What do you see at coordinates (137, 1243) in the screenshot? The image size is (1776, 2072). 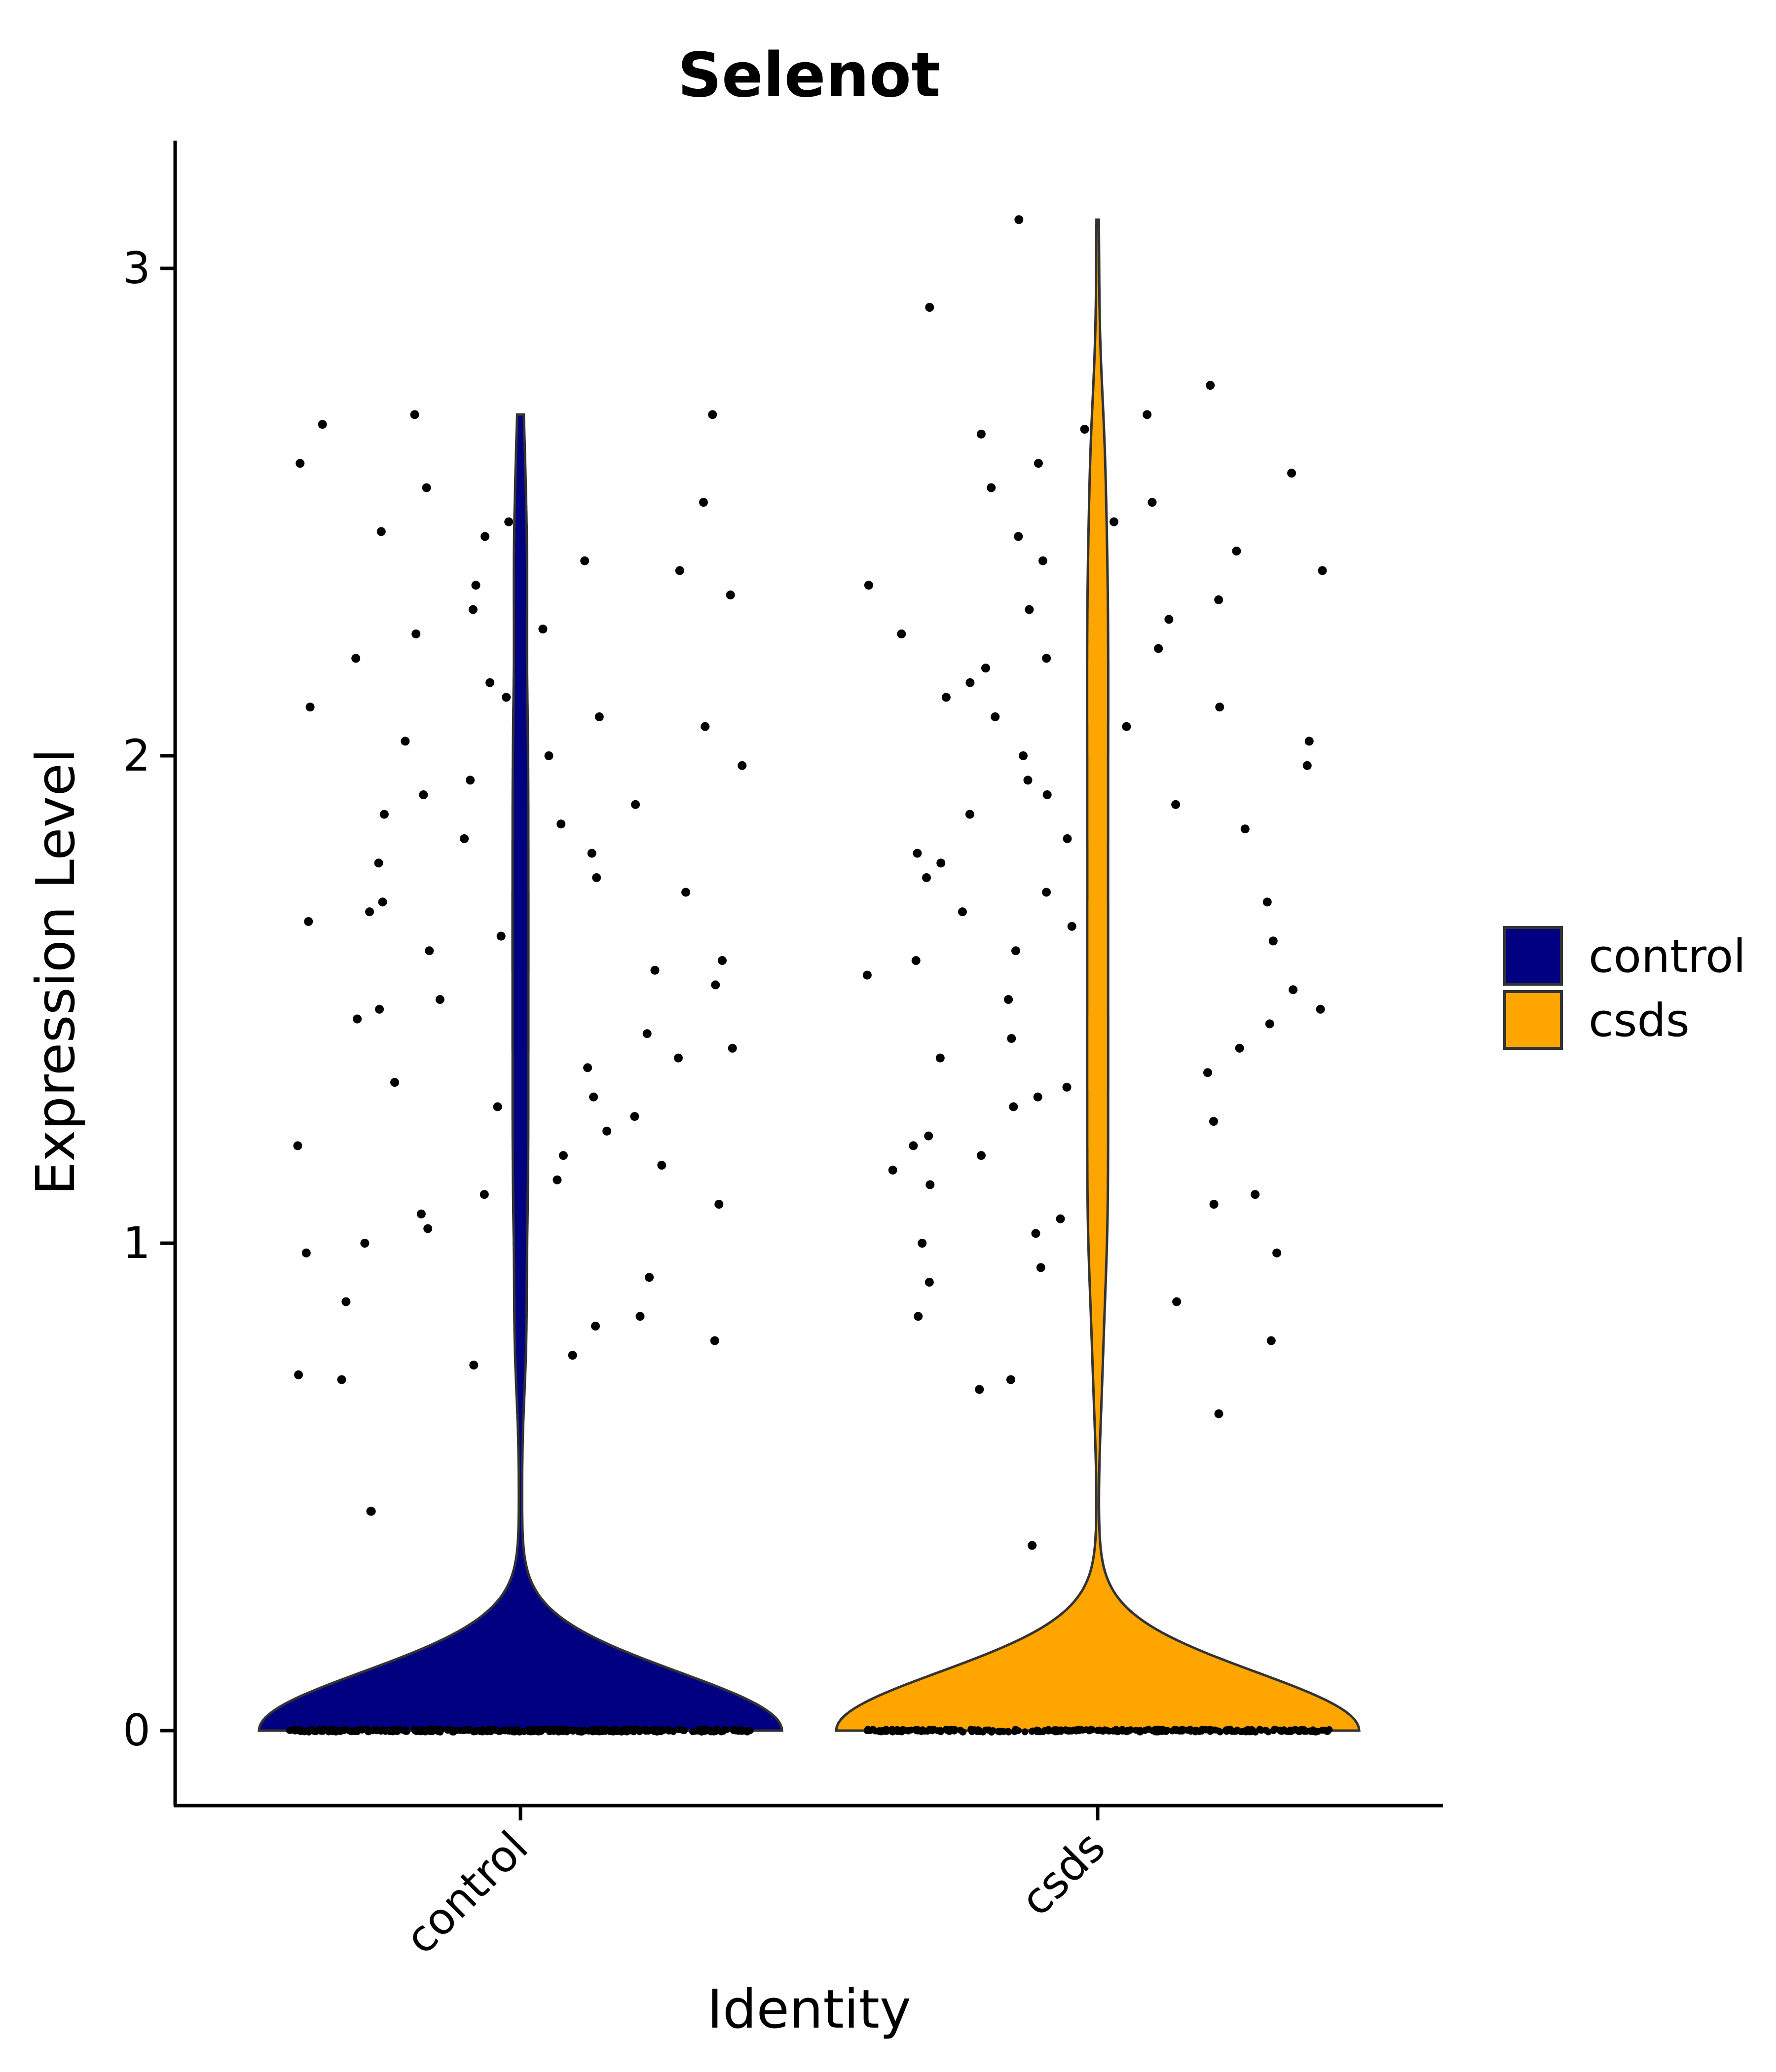 I see `y-tick-label: 1` at bounding box center [137, 1243].